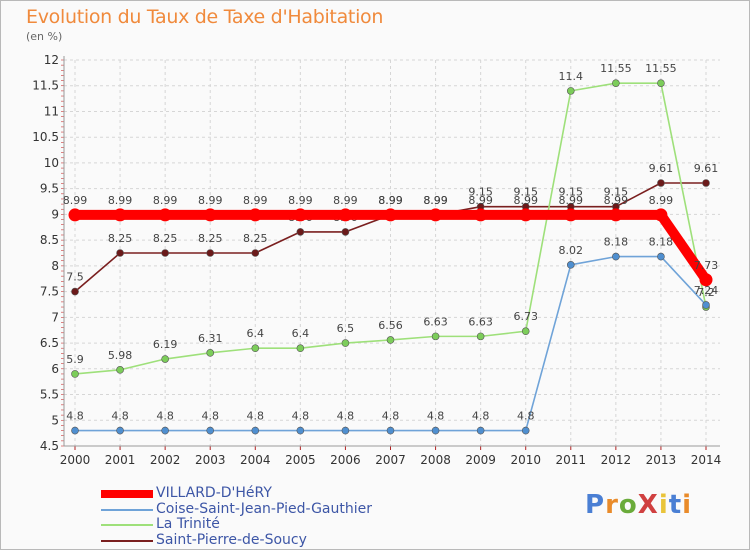 The height and width of the screenshot is (550, 750). Describe the element at coordinates (346, 328) in the screenshot. I see `data-label: 6.5` at that location.